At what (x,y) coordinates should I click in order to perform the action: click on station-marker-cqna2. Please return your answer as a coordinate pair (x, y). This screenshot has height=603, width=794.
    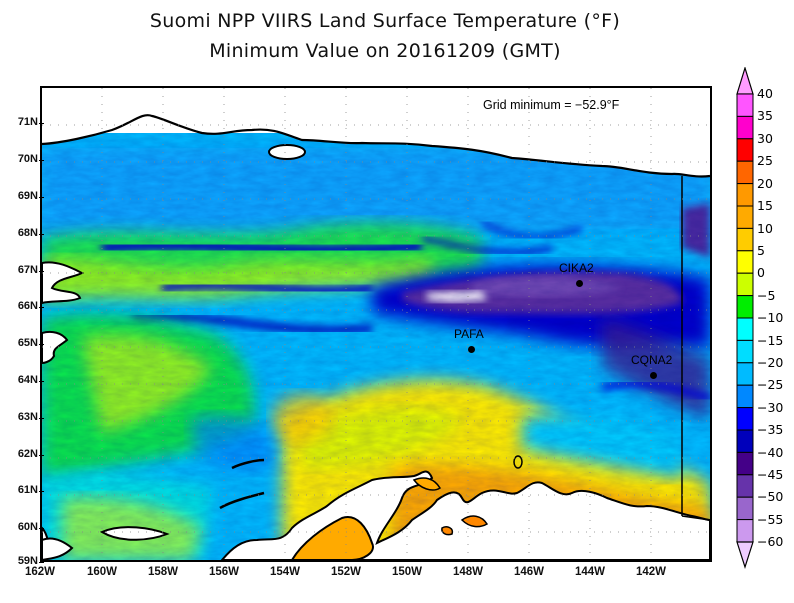
    Looking at the image, I should click on (653, 375).